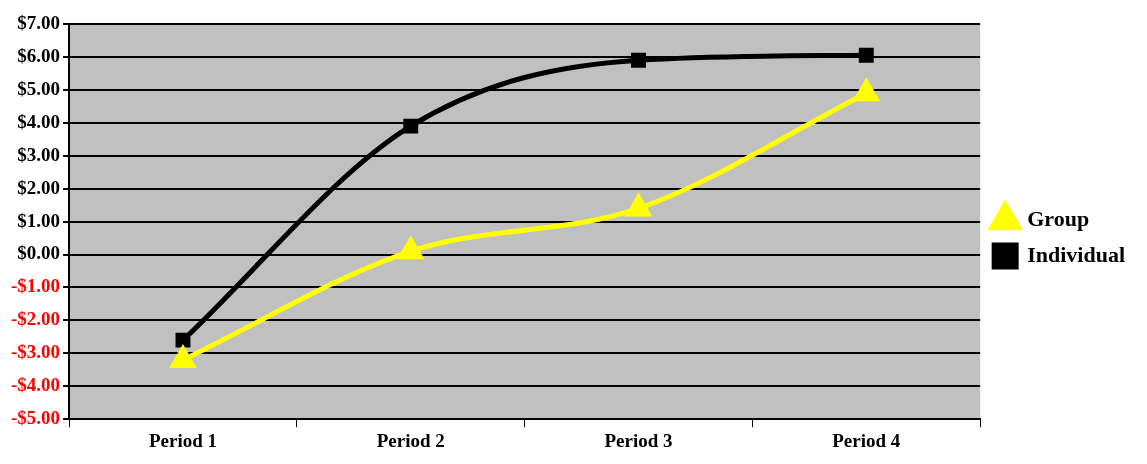  Describe the element at coordinates (36, 385) in the screenshot. I see `y-tick-label: -$4.00` at that location.